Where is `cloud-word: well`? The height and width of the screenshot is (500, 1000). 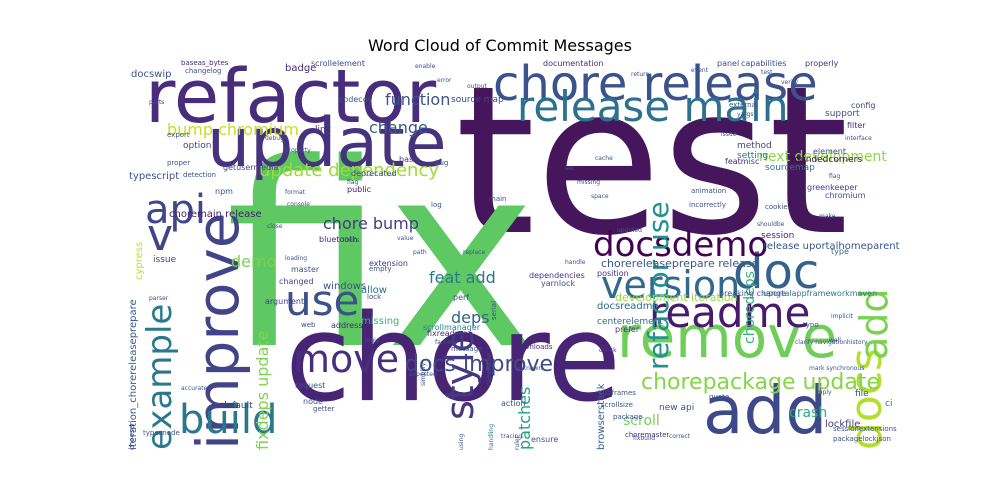 cloud-word: well is located at coordinates (835, 340).